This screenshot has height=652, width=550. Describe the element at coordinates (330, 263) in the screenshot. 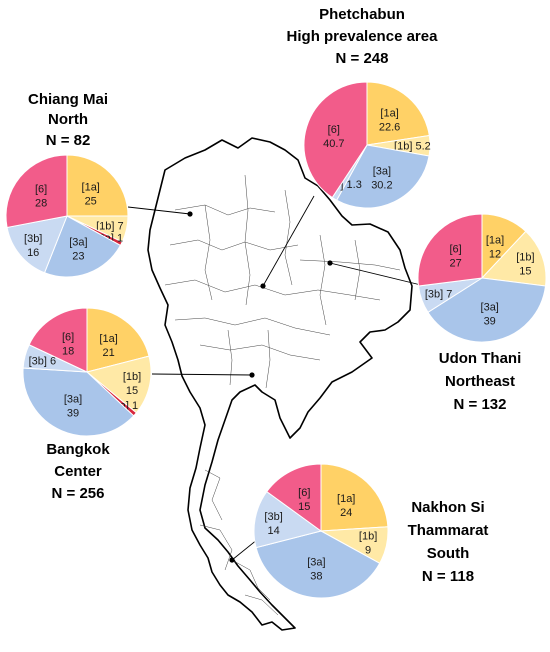

I see `marker-udon-thani` at that location.